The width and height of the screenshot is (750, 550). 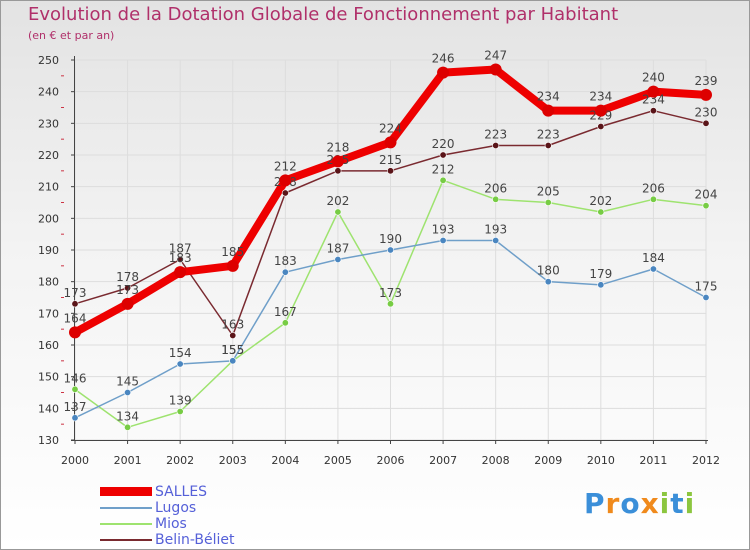 What do you see at coordinates (337, 147) in the screenshot?
I see `data-label-salles: 218` at bounding box center [337, 147].